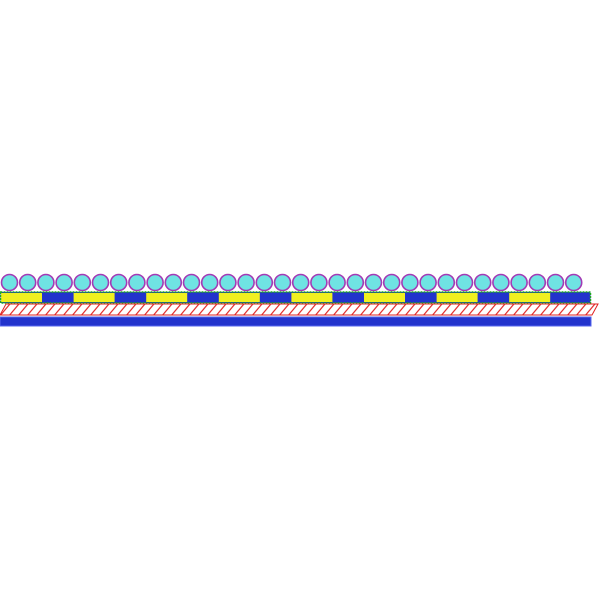 Image resolution: width=600 pixels, height=600 pixels. I want to click on hatched-layer, so click(299, 309).